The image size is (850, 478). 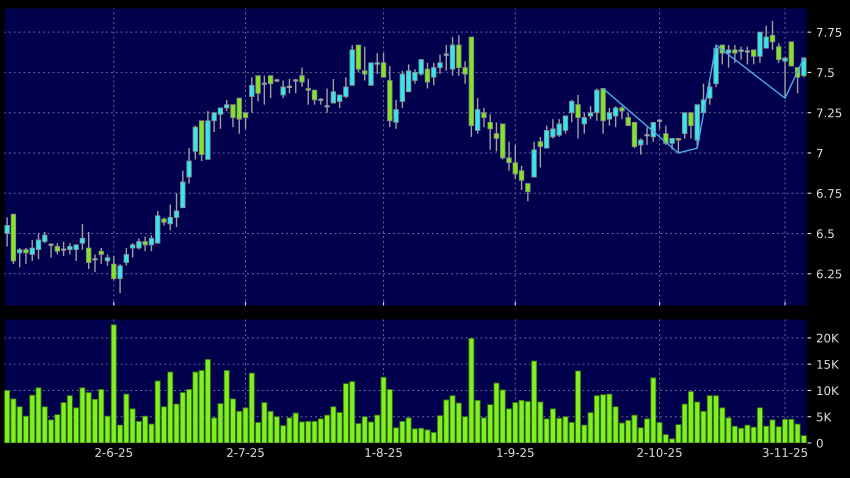 What do you see at coordinates (829, 193) in the screenshot?
I see `y-tick-label: 6.75` at bounding box center [829, 193].